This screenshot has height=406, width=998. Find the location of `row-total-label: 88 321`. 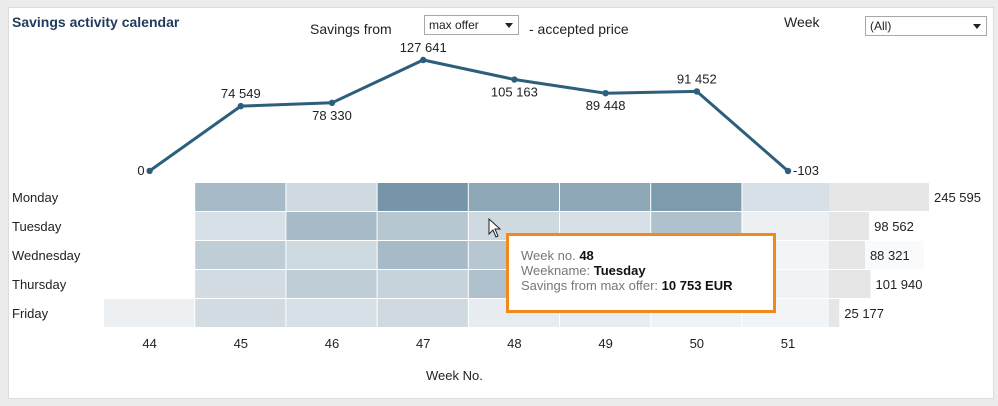

row-total-label: 88 321 is located at coordinates (890, 255).